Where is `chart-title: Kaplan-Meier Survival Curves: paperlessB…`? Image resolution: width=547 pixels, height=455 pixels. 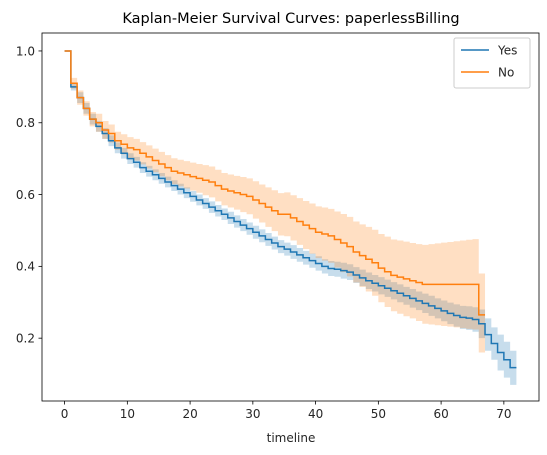
chart-title: Kaplan-Meier Survival Curves: paperlessB… is located at coordinates (290, 19).